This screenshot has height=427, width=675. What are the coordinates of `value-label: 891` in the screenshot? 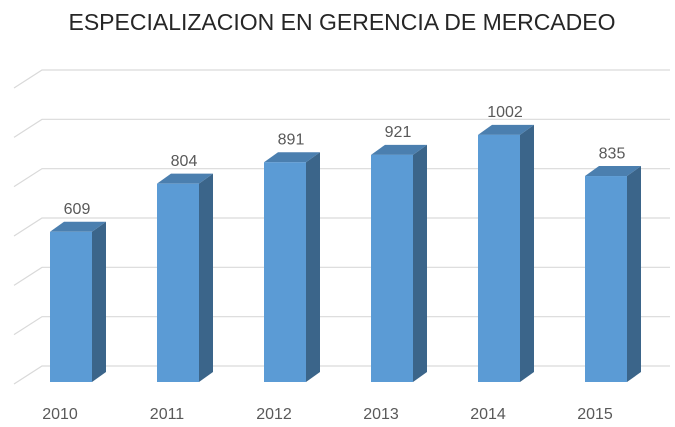 It's located at (291, 139).